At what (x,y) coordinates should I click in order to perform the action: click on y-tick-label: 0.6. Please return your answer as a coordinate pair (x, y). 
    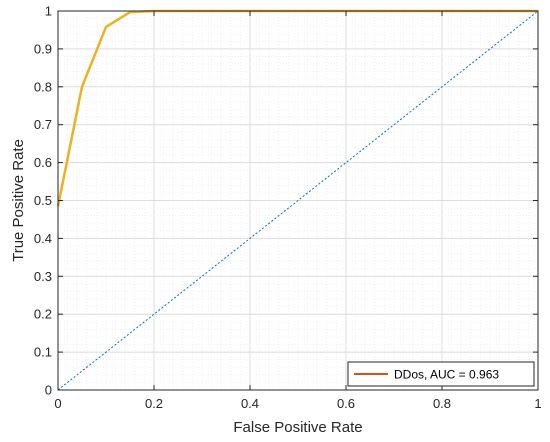
    Looking at the image, I should click on (43, 162).